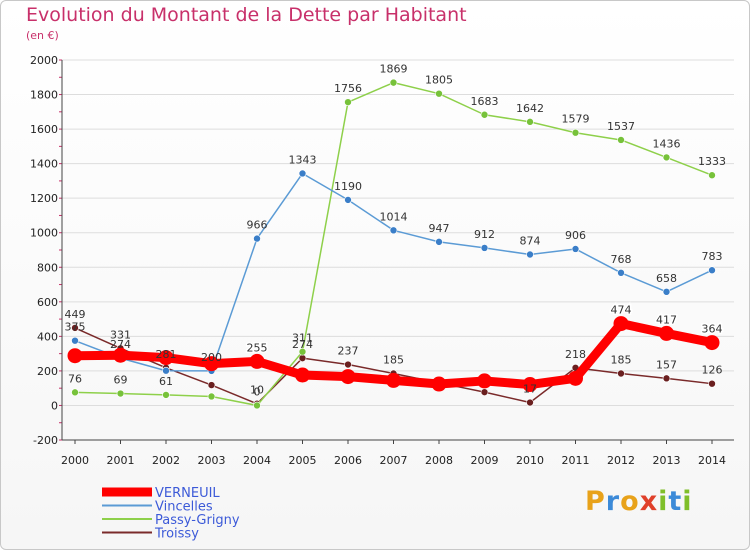 The width and height of the screenshot is (750, 550). What do you see at coordinates (42, 35) in the screenshot?
I see `chart-subtitle: (en €)` at bounding box center [42, 35].